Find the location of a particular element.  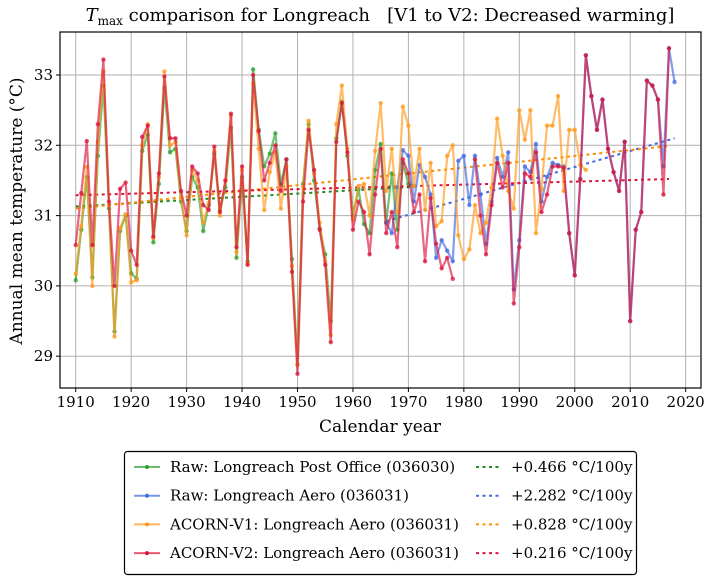

y-axis: 29 30 31 32 33 is located at coordinates (47, 215).